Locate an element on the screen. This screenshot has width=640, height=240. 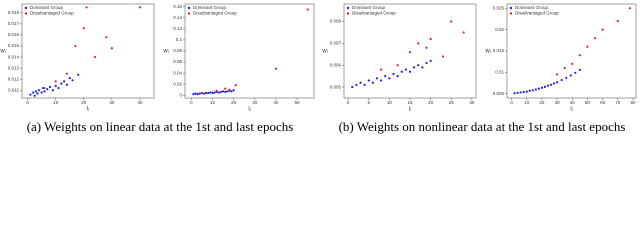
y-tick-label: 0.02 is located at coordinates (499, 29).